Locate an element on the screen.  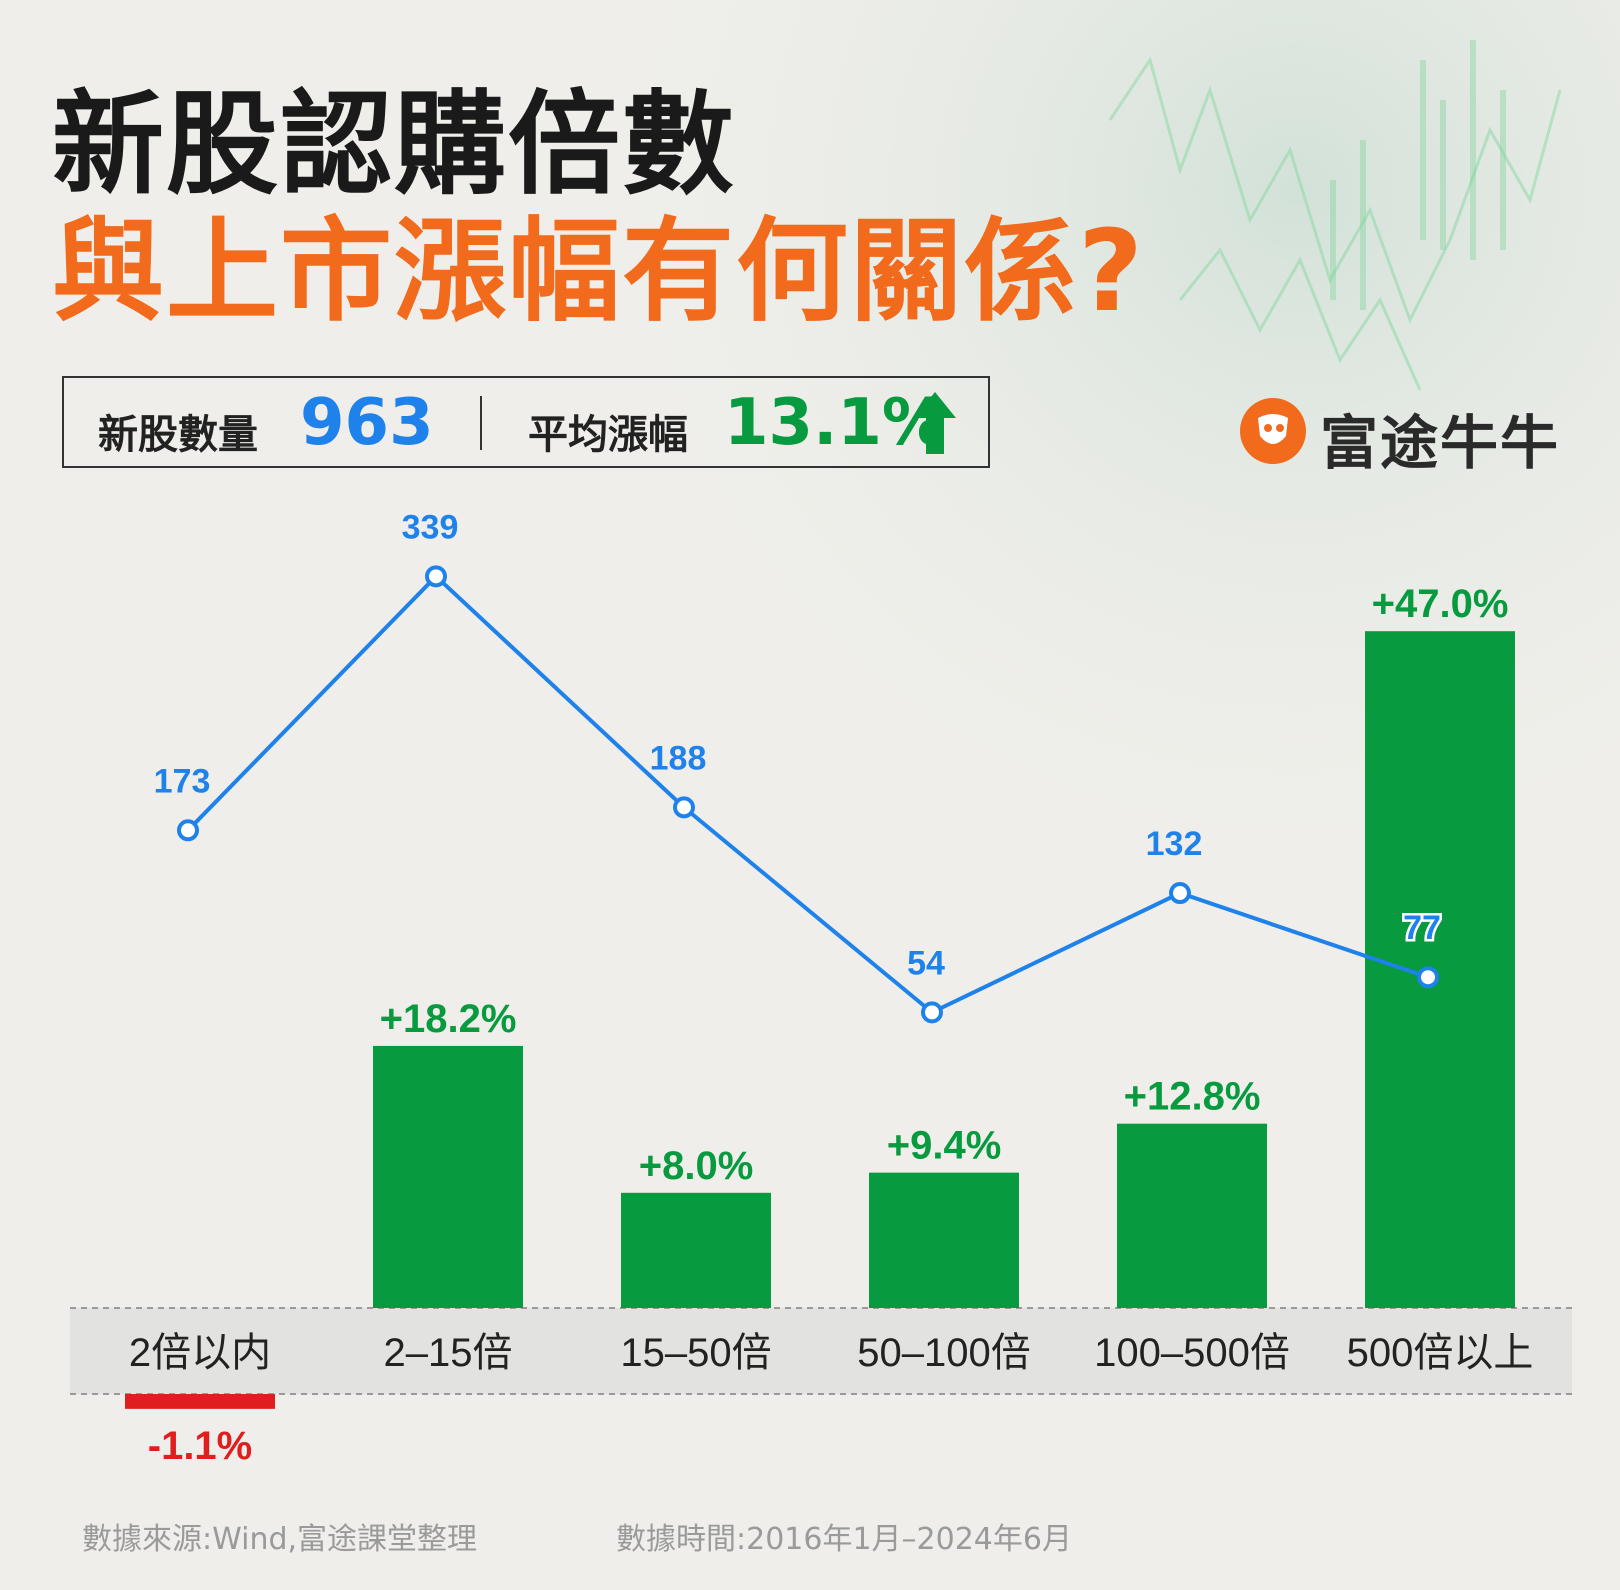
x-tick-label: 500倍以上 is located at coordinates (1440, 1353).